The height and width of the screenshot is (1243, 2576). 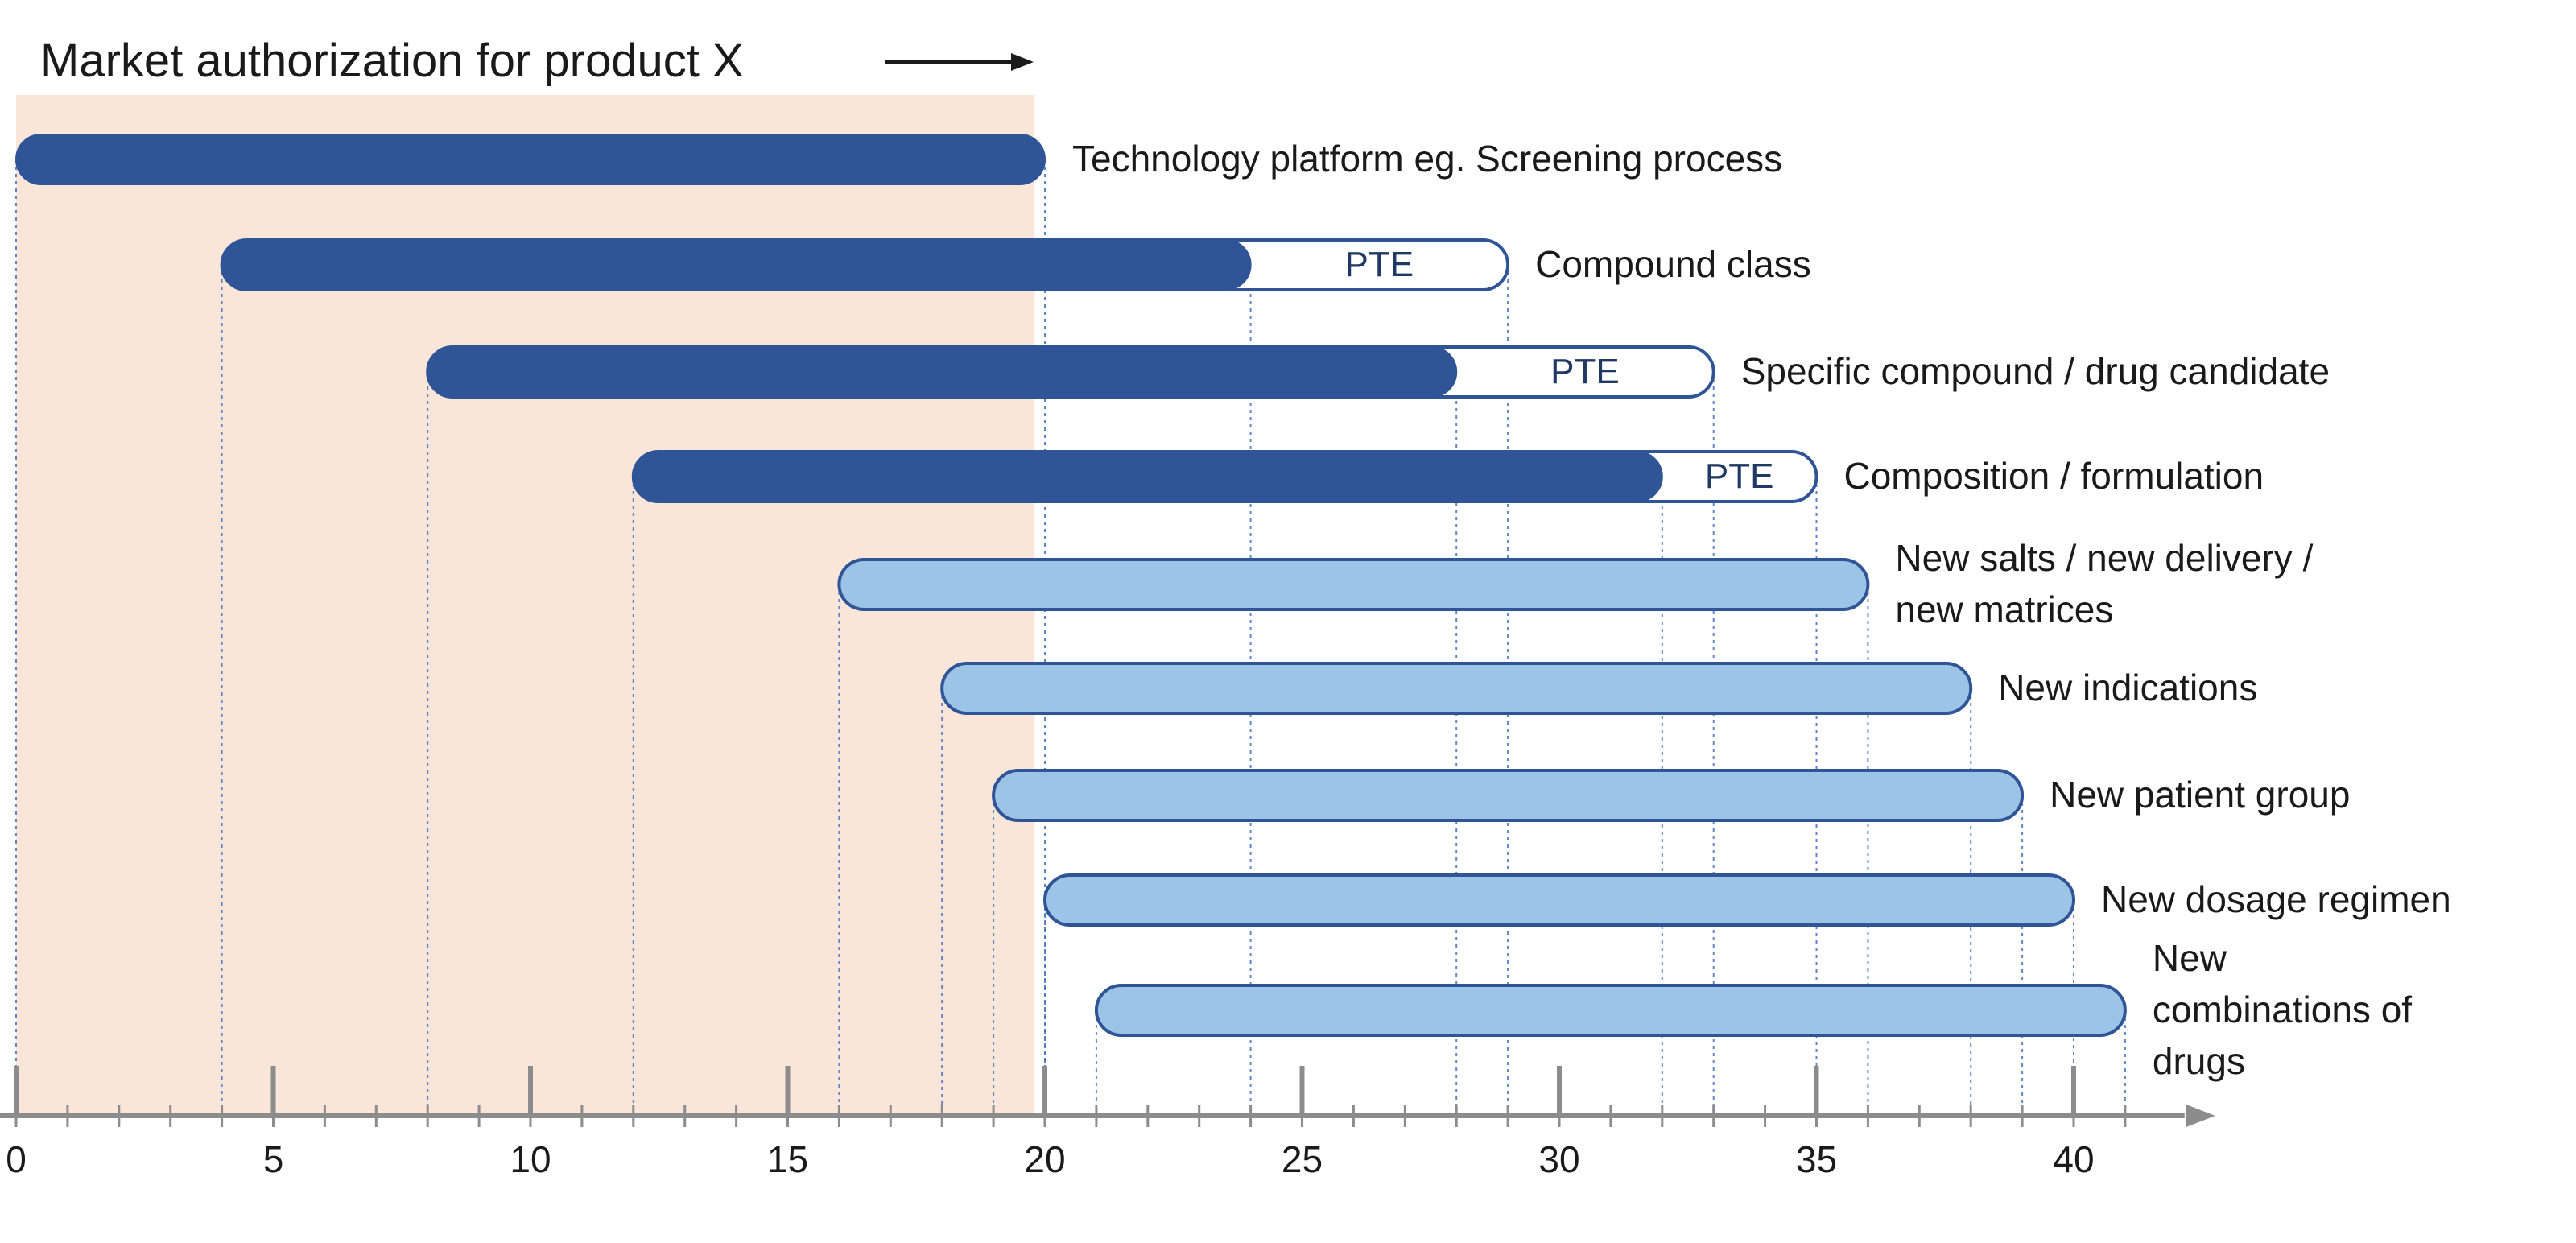 I want to click on bar-label: New patient group, so click(x=2200, y=795).